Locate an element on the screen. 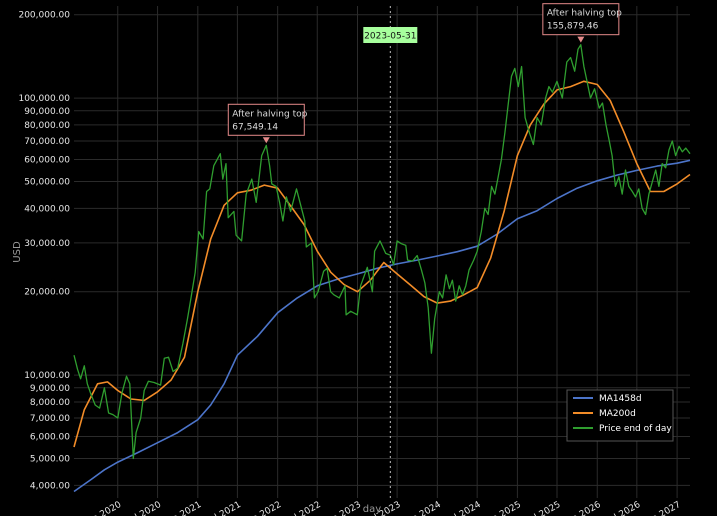  x-tick-label: Jan 2025 is located at coordinates (503, 508).